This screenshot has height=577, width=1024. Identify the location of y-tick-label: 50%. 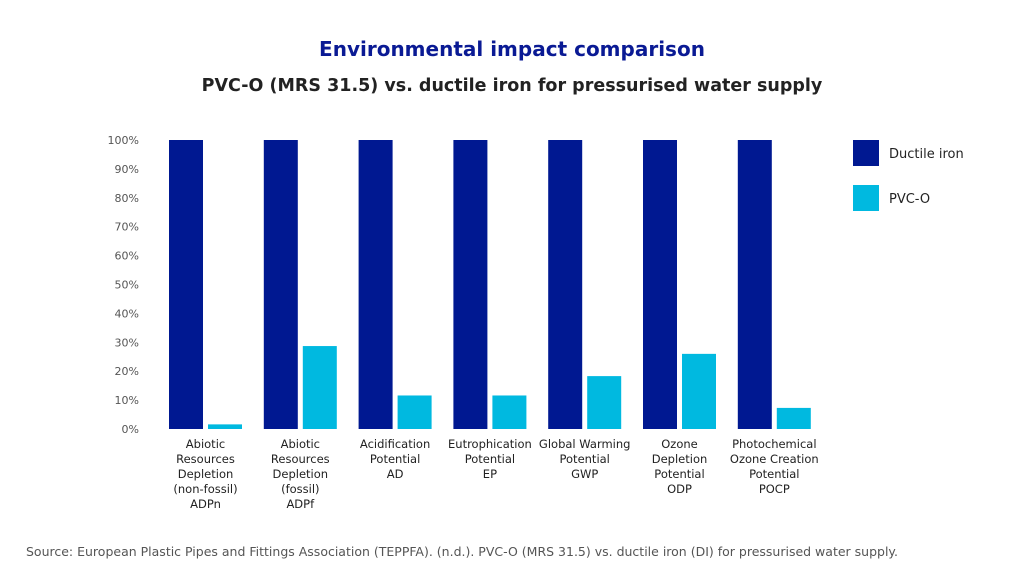
(127, 285).